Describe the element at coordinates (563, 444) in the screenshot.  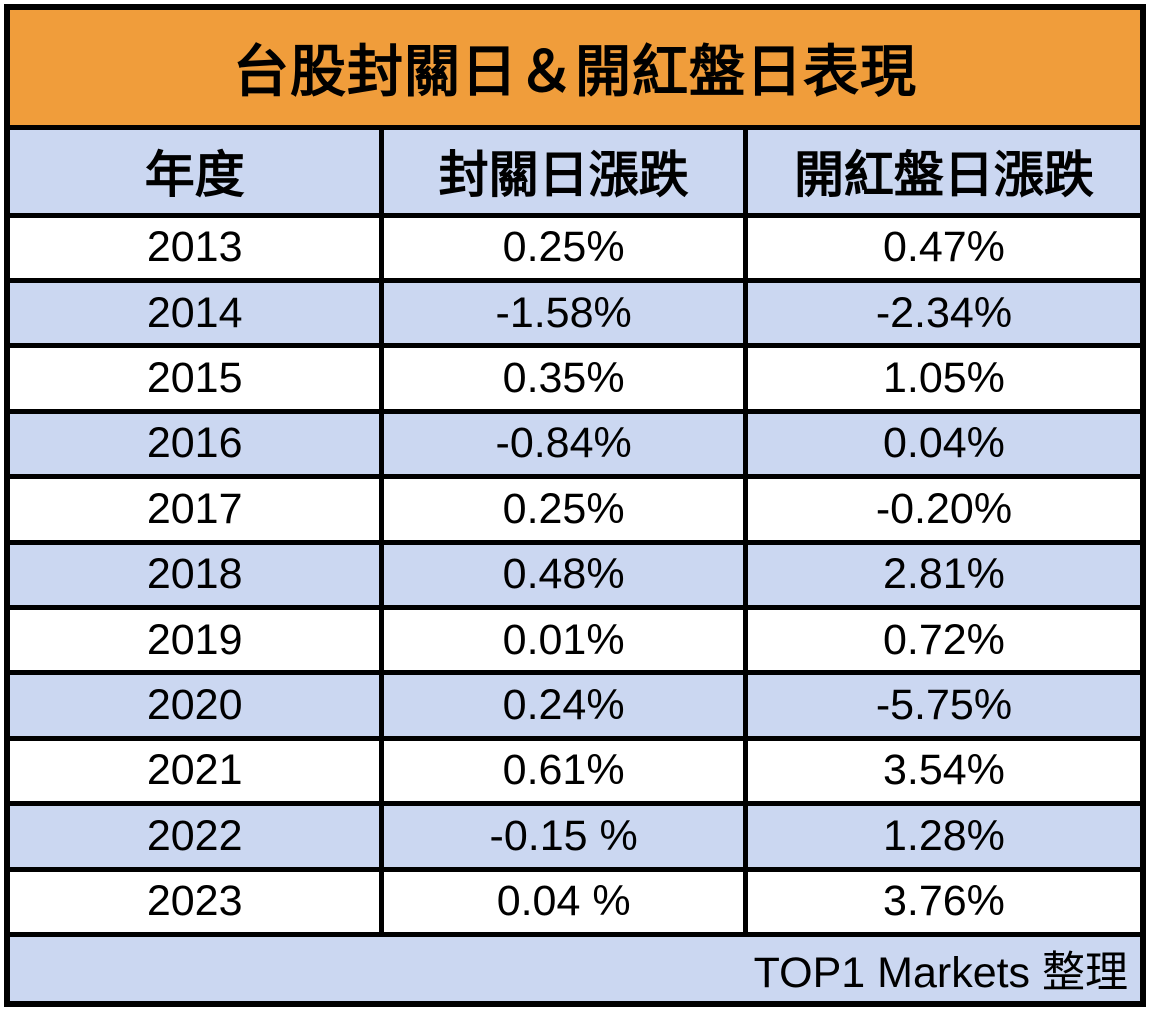
I see `closing-day-value-cell: -0.84%` at that location.